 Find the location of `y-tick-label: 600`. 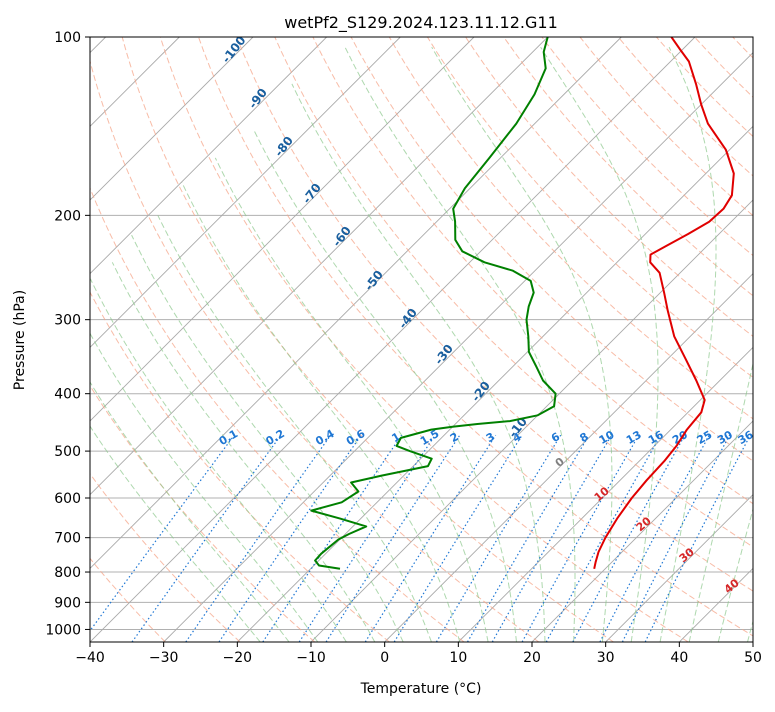

y-tick-label: 600 is located at coordinates (67, 499).